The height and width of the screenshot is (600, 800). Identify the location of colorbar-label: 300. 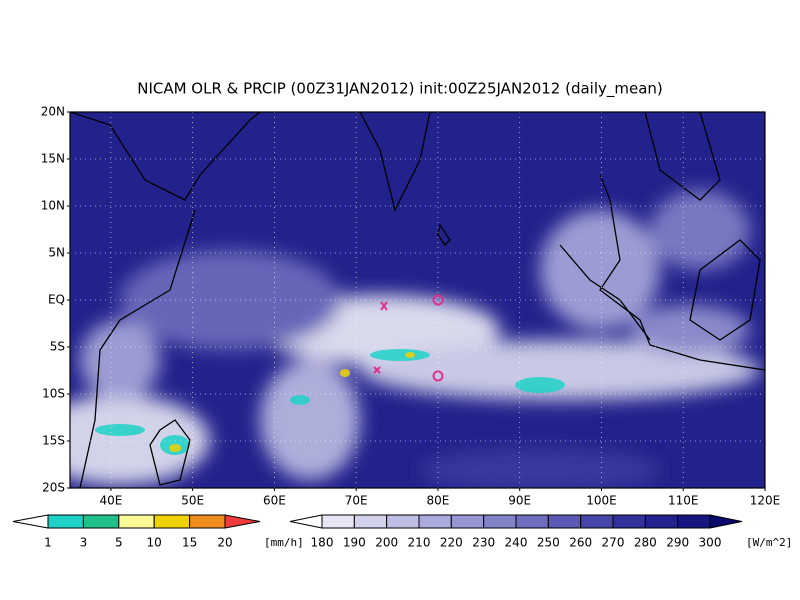
(710, 543).